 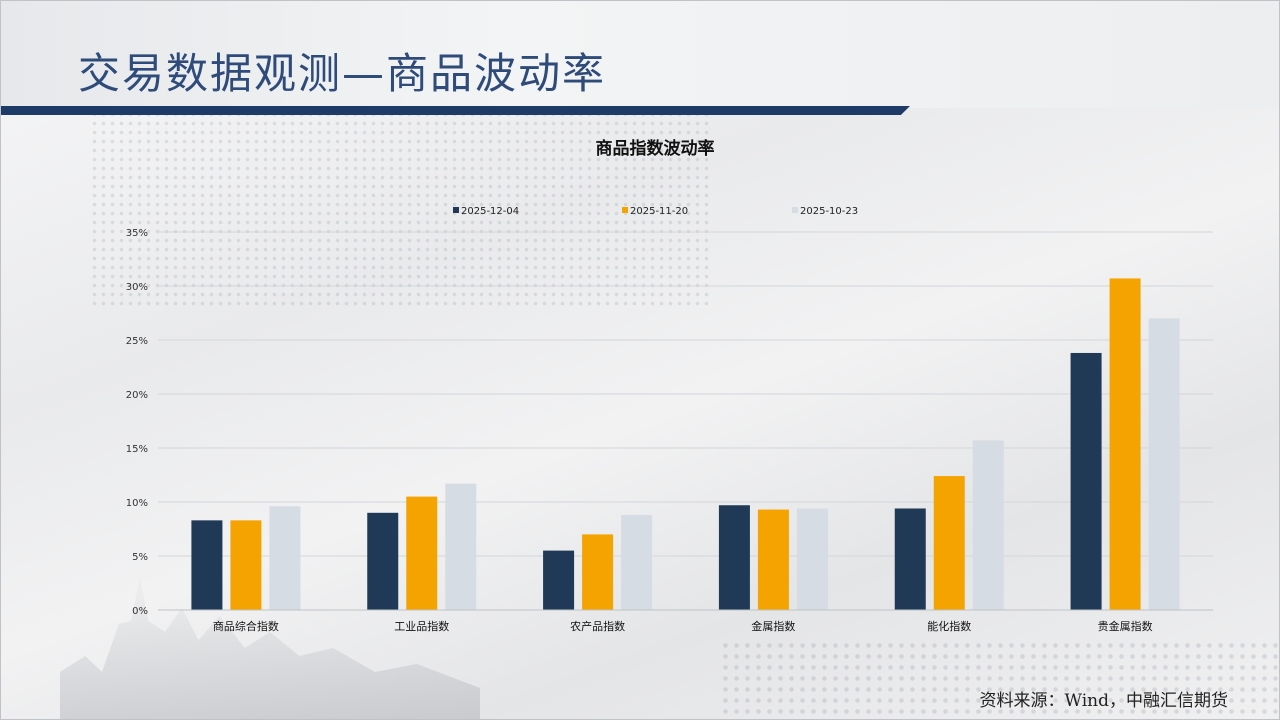 I want to click on chart-legend: 2025-12-04 2025-11-20 2025-10-23, so click(x=655, y=211).